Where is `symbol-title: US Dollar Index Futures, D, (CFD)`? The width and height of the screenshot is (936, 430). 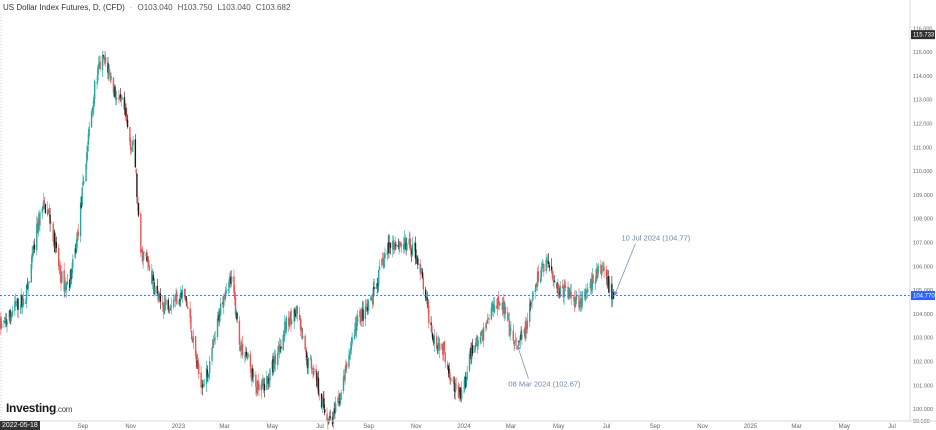 symbol-title: US Dollar Index Futures, D, (CFD) is located at coordinates (64, 7).